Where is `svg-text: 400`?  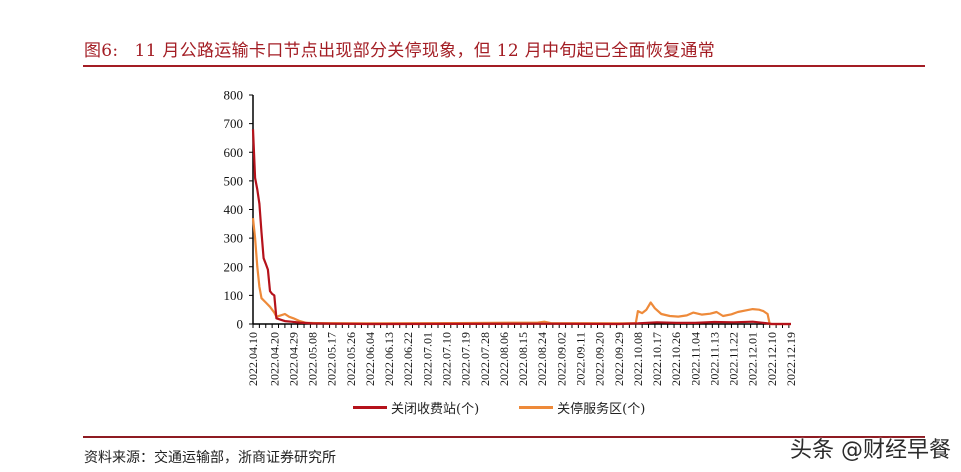 svg-text: 400 is located at coordinates (234, 209).